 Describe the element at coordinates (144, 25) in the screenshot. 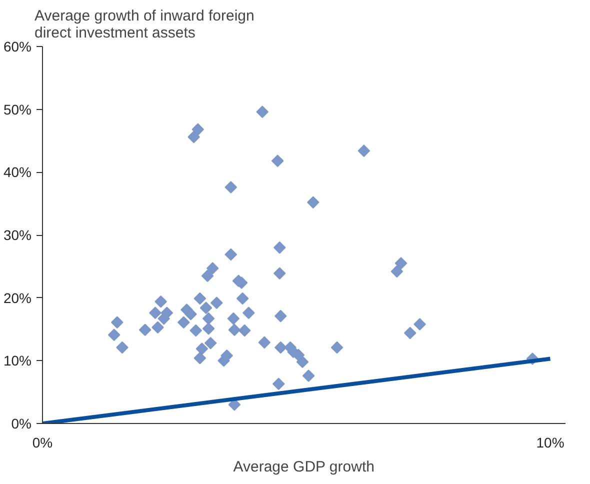

I see `y-axis-title: Average growth of inward foreign direct investment assets` at that location.